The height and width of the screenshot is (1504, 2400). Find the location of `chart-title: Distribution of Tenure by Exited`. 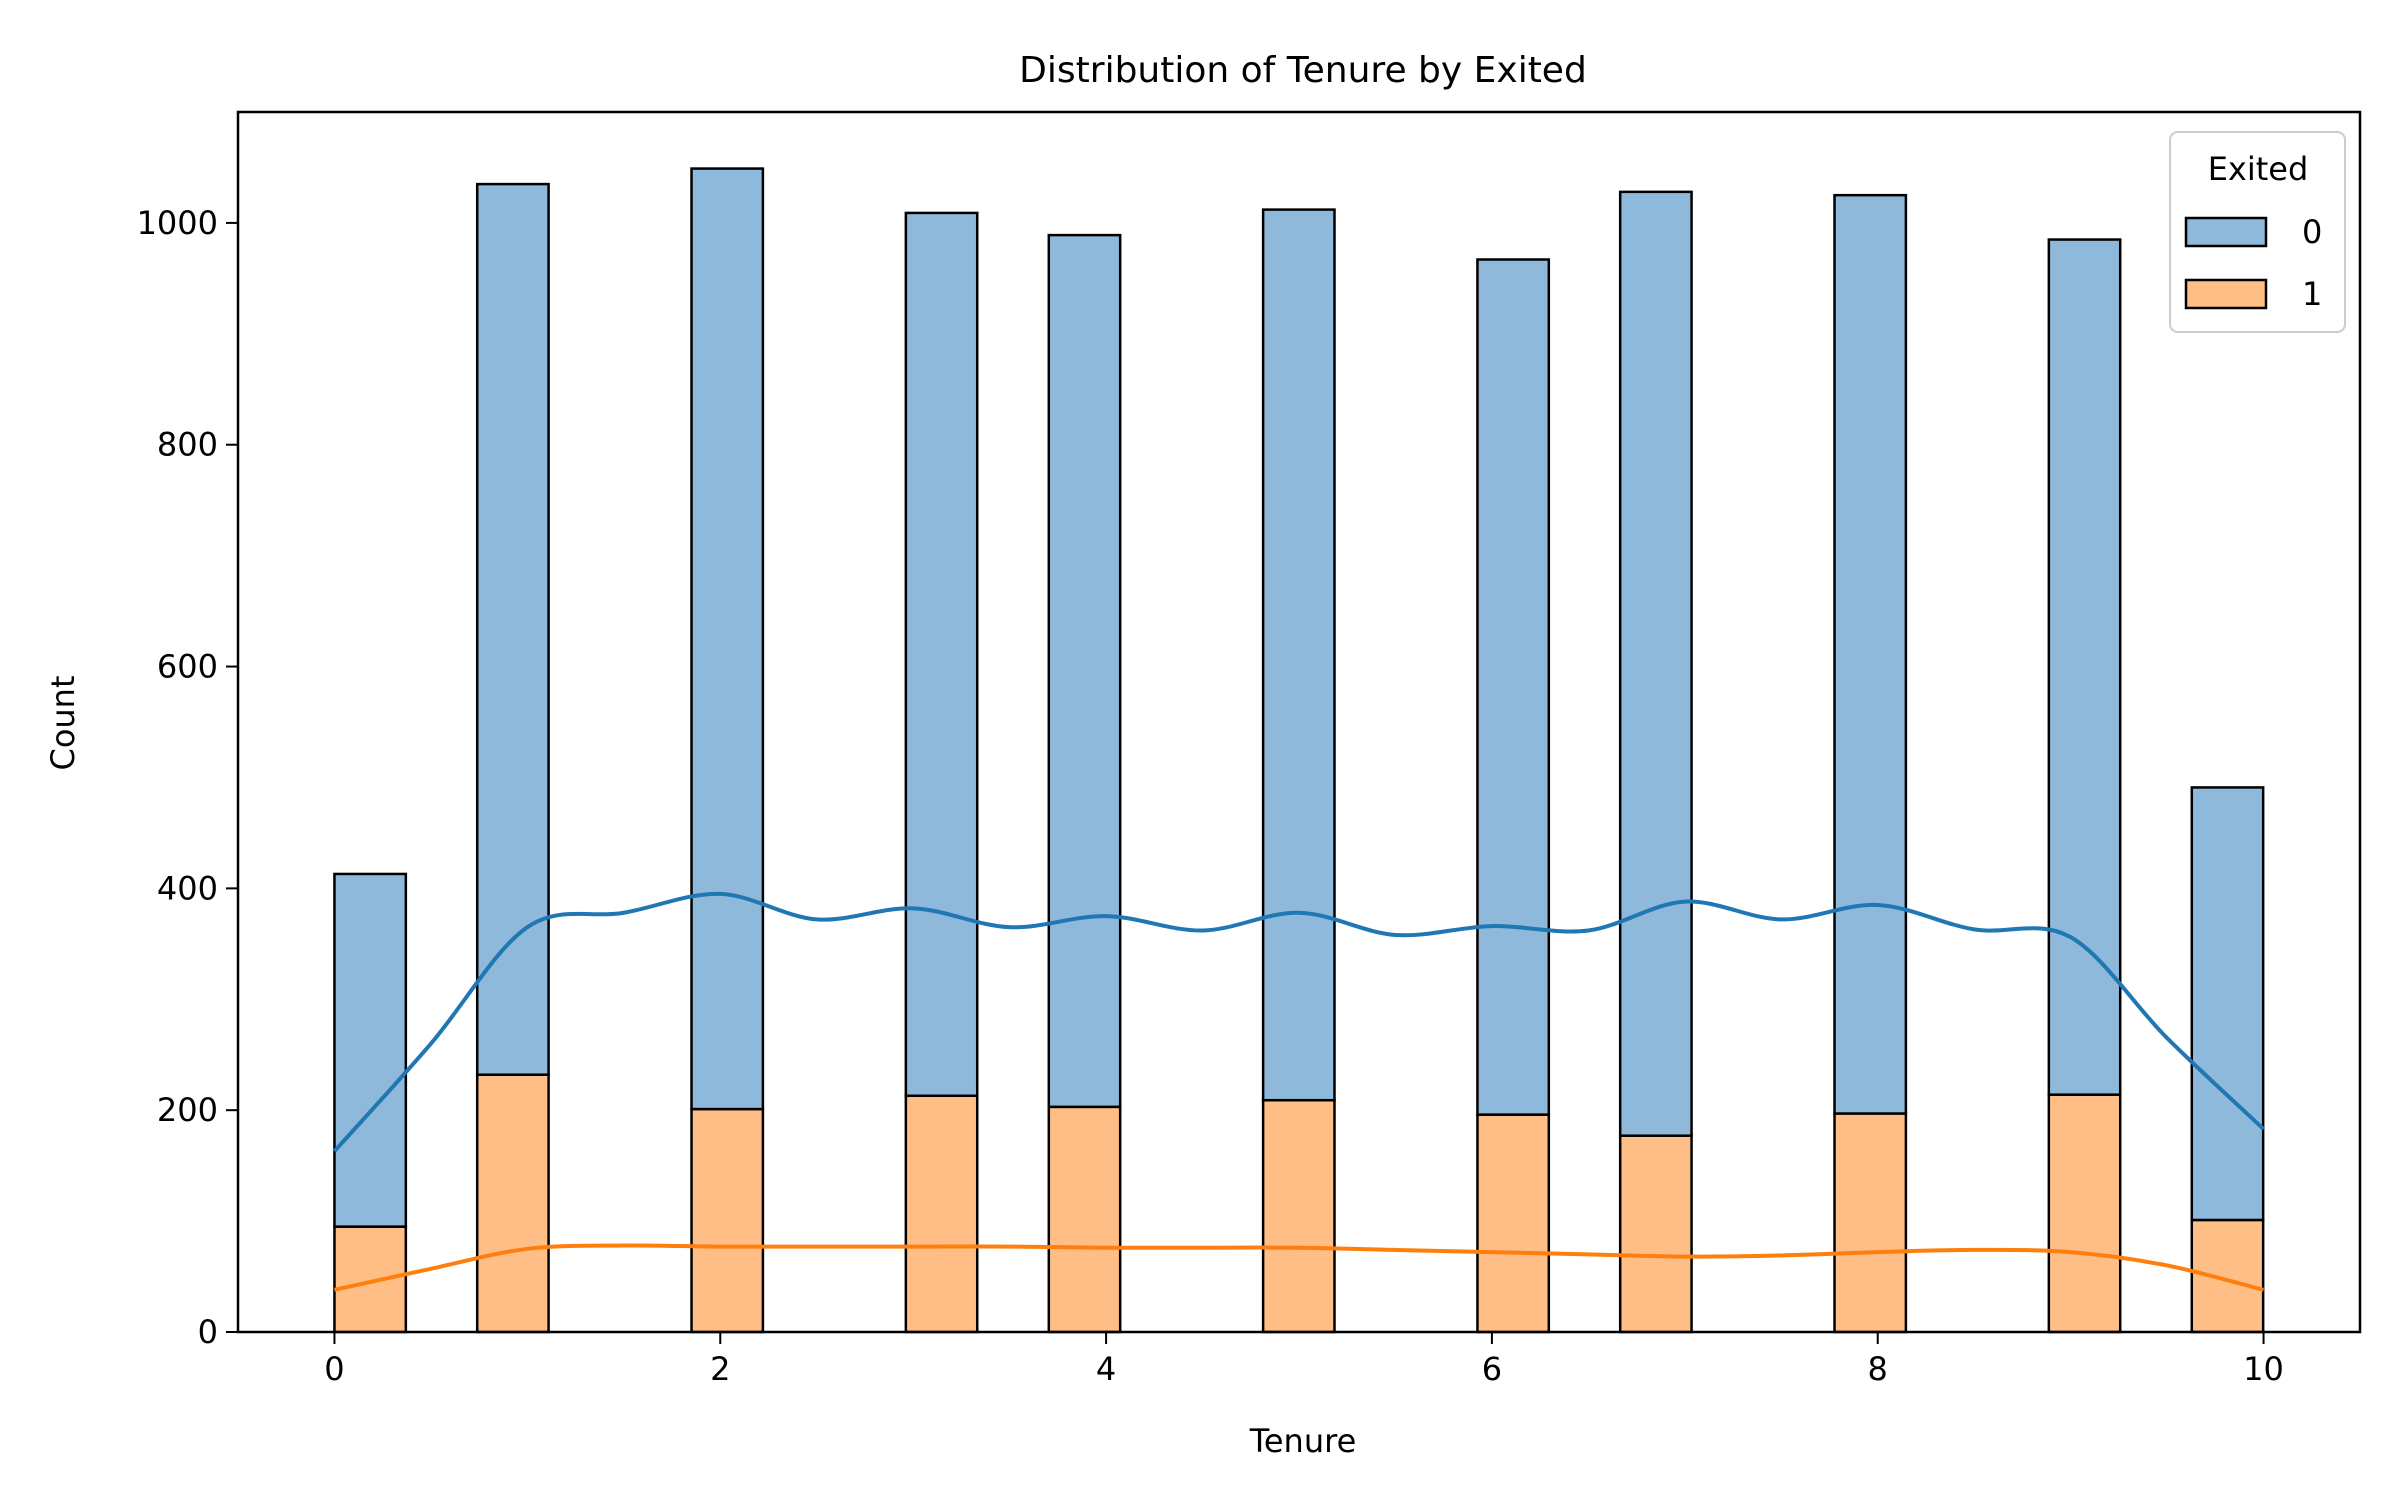

chart-title: Distribution of Tenure by Exited is located at coordinates (1303, 70).